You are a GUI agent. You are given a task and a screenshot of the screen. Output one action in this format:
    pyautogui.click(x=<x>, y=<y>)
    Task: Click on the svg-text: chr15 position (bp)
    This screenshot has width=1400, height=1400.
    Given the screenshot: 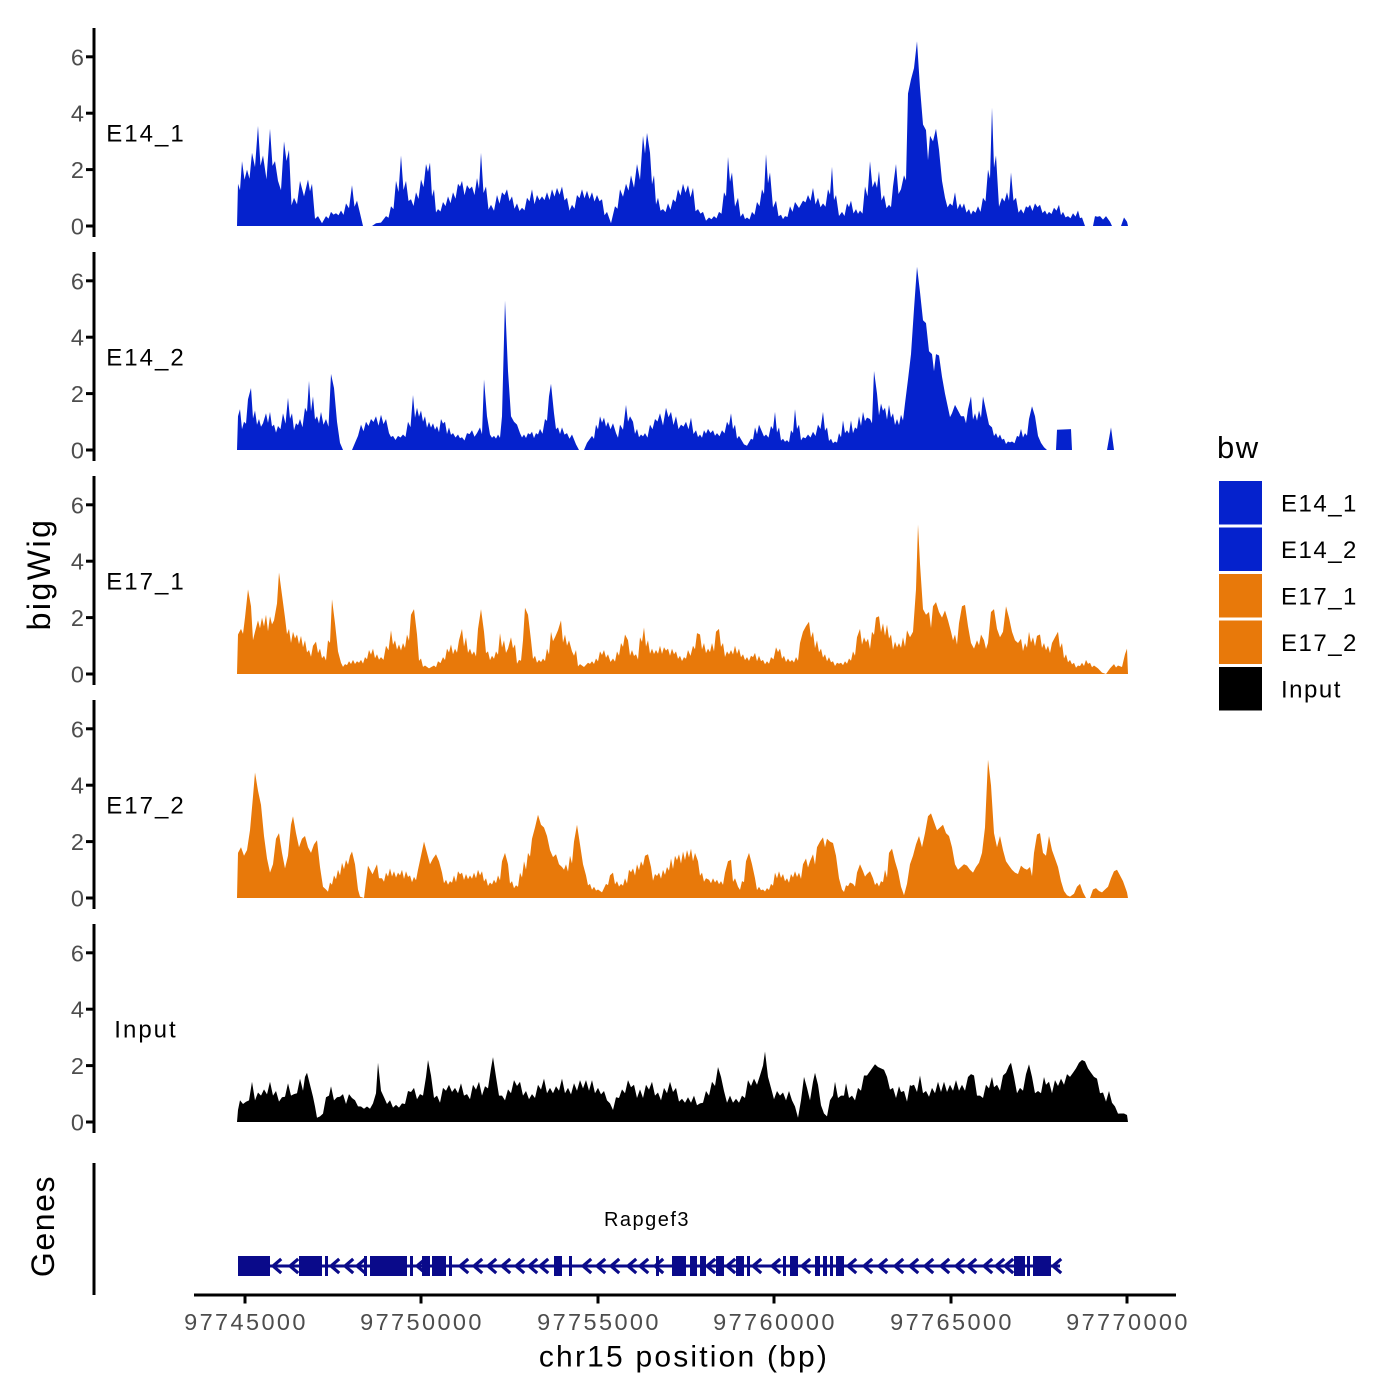 What is the action you would take?
    pyautogui.click(x=684, y=1357)
    